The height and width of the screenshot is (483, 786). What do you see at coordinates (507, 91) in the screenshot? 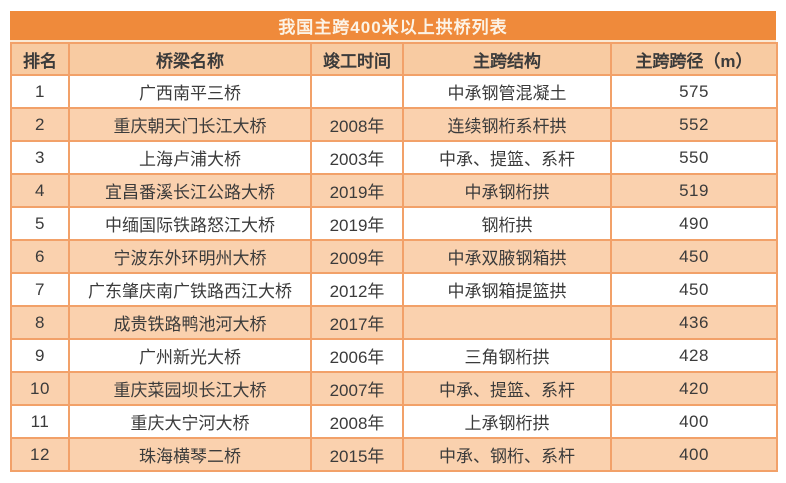
I see `cell-span-structure: 中承钢管混凝土` at bounding box center [507, 91].